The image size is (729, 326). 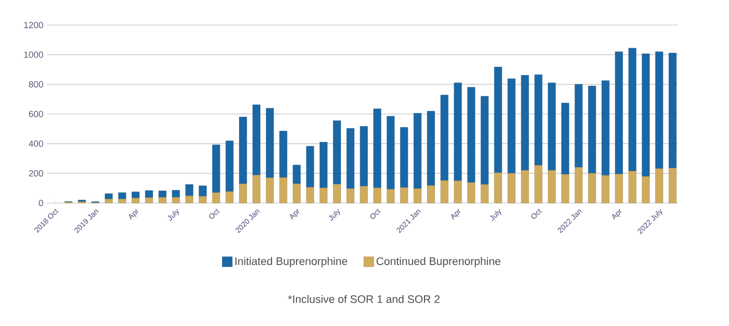 I want to click on y-tick-label: 200, so click(x=36, y=173).